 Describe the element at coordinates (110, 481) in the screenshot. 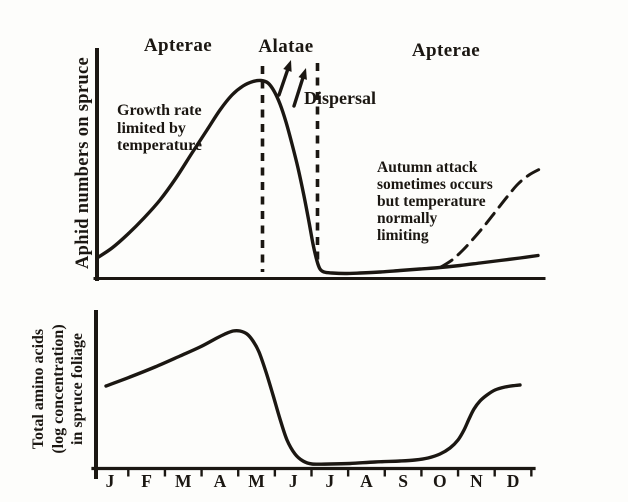

I see `month-label-1-J: J` at that location.